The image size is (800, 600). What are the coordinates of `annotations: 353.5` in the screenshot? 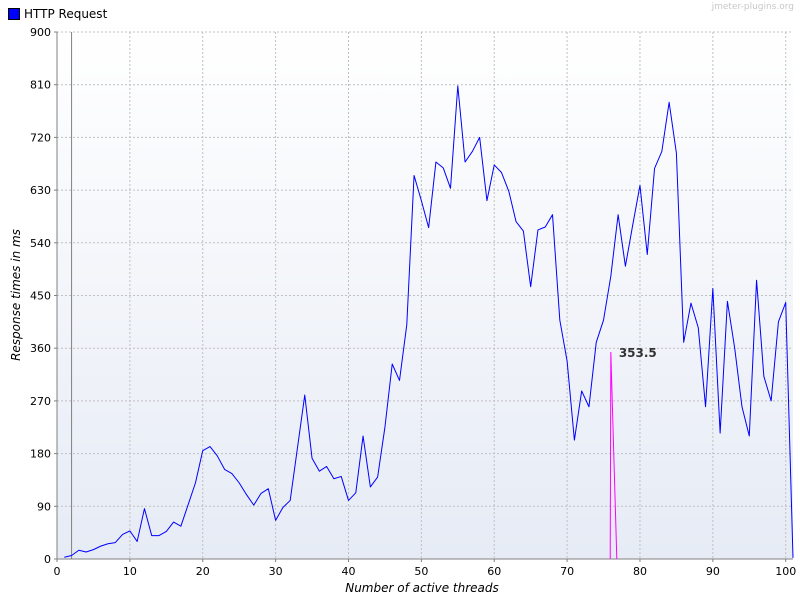 It's located at (633, 453).